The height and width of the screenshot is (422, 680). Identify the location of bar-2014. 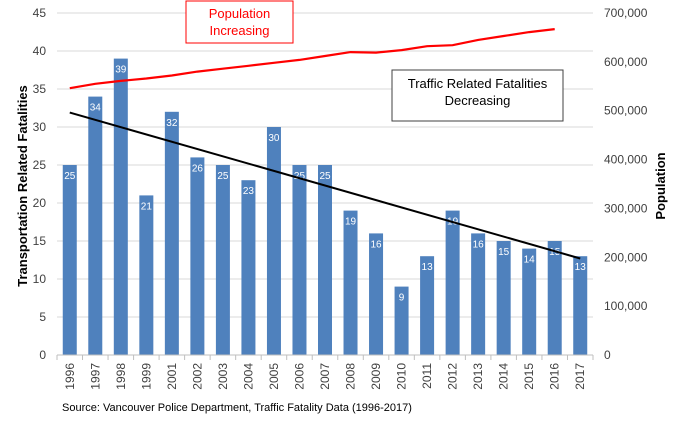
(503, 298).